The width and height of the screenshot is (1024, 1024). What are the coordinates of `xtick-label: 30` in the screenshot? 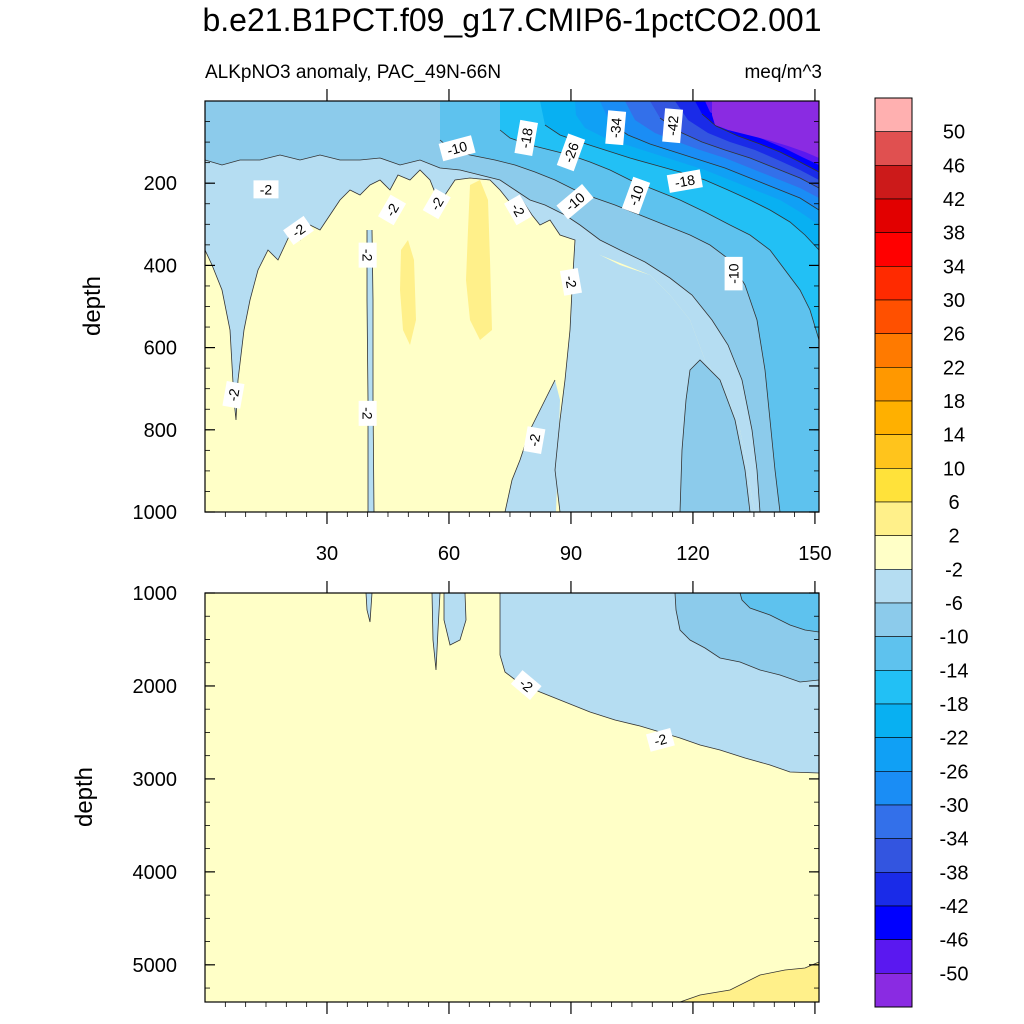 It's located at (327, 554).